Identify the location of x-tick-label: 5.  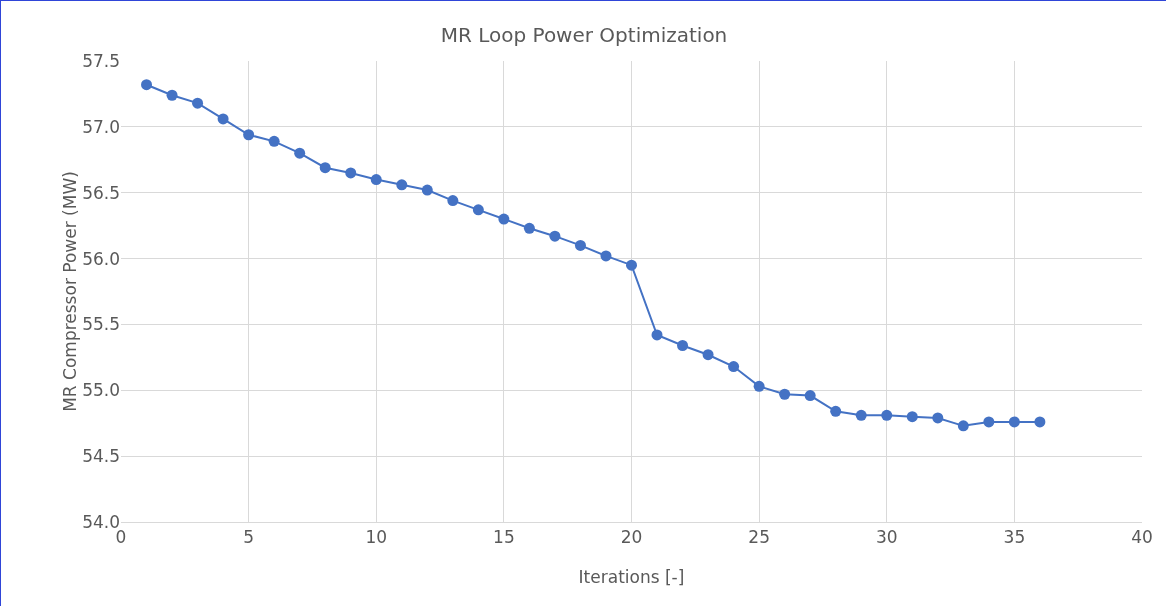
(249, 537).